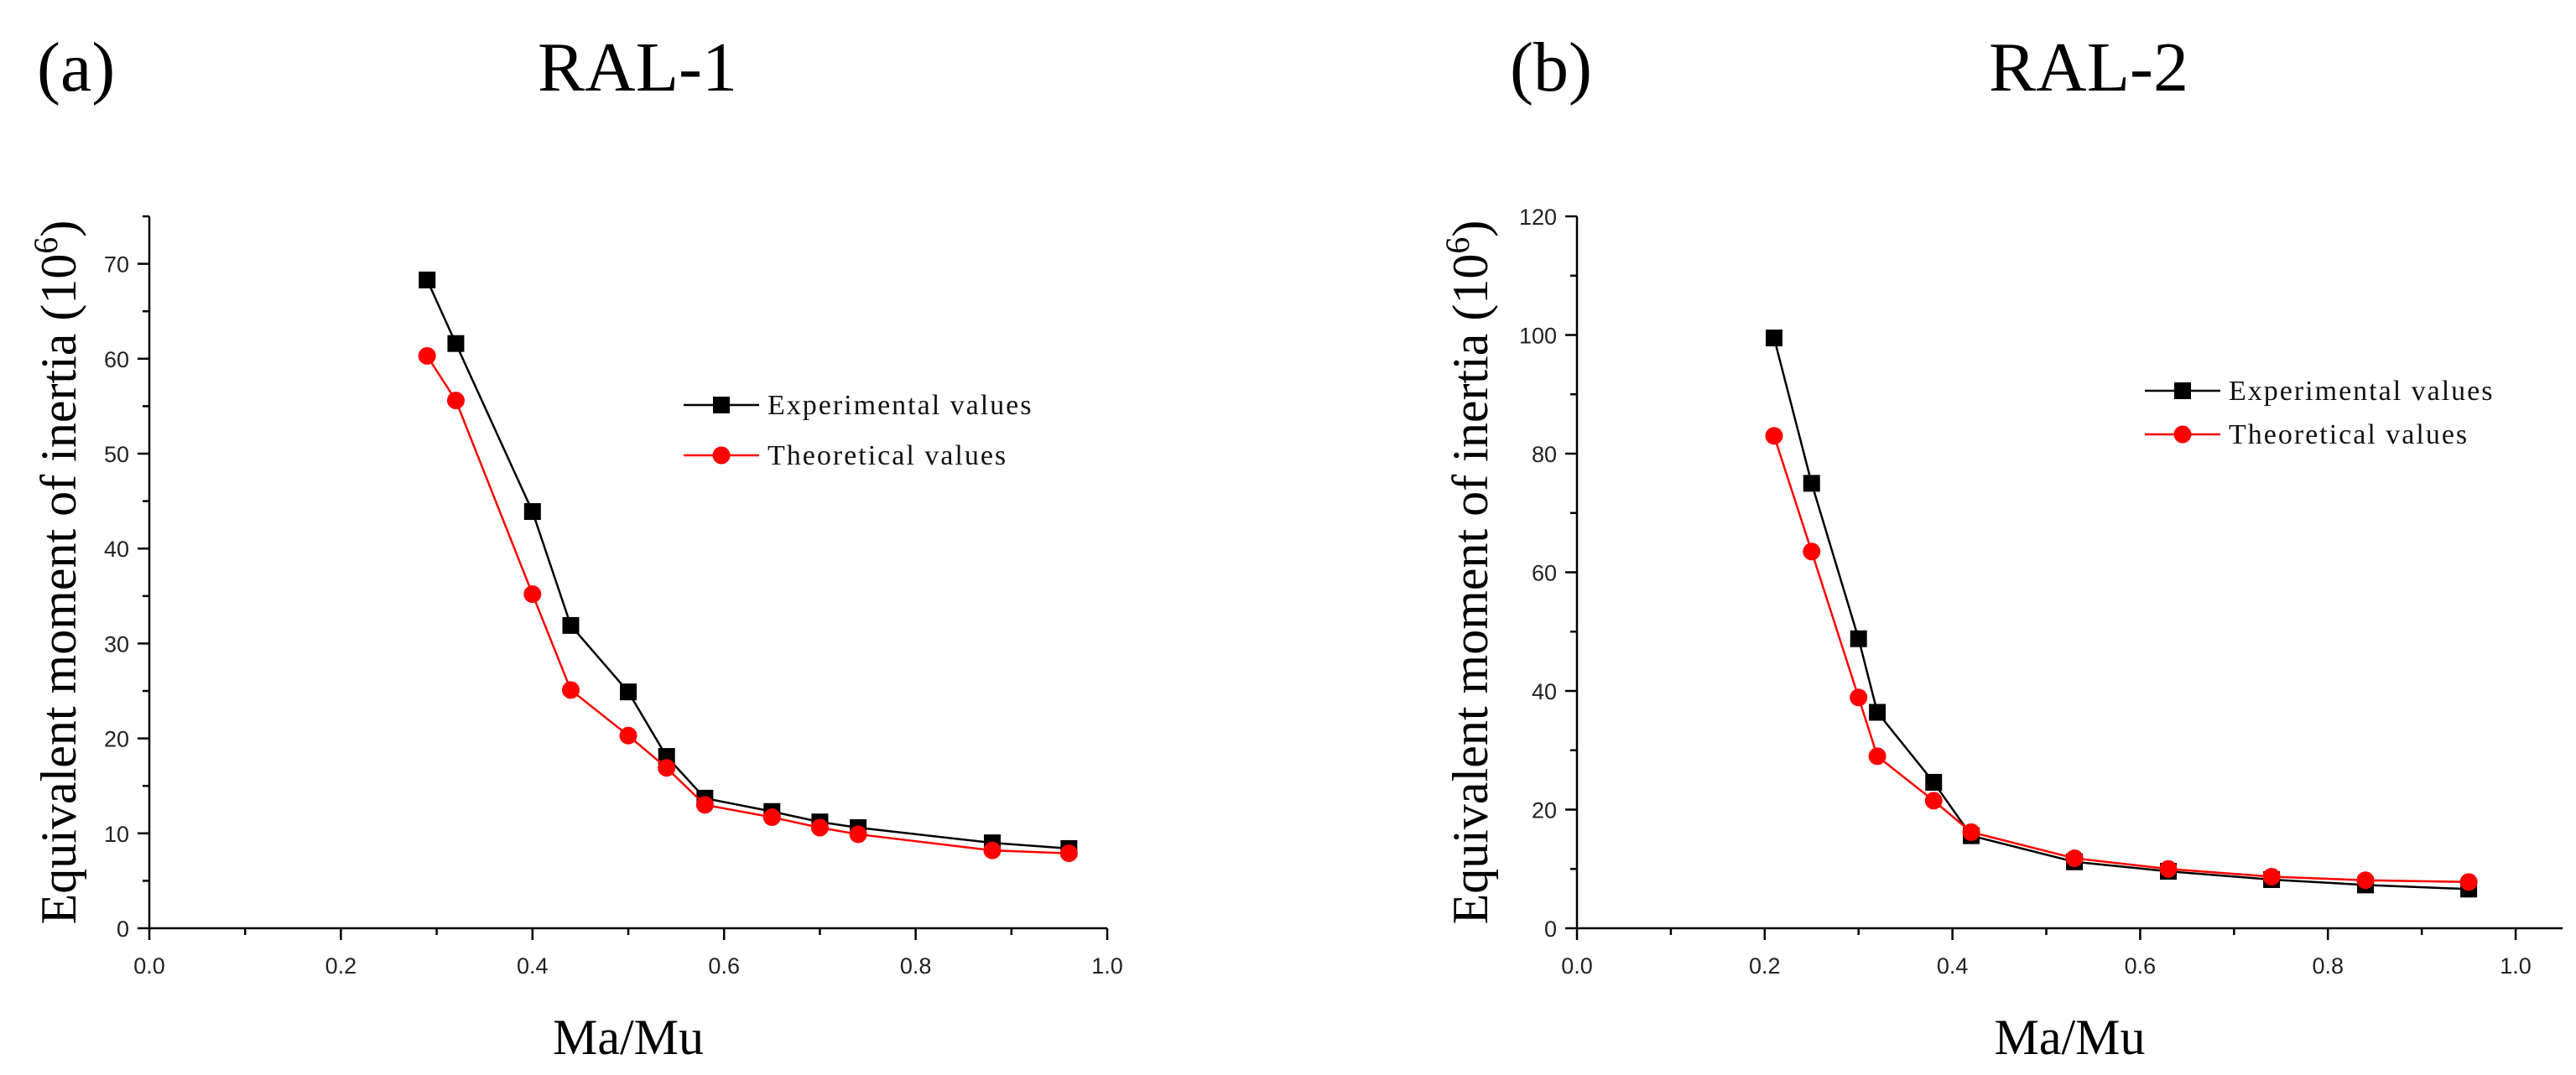 The height and width of the screenshot is (1075, 2576). I want to click on y-tick-label: 10, so click(116, 834).